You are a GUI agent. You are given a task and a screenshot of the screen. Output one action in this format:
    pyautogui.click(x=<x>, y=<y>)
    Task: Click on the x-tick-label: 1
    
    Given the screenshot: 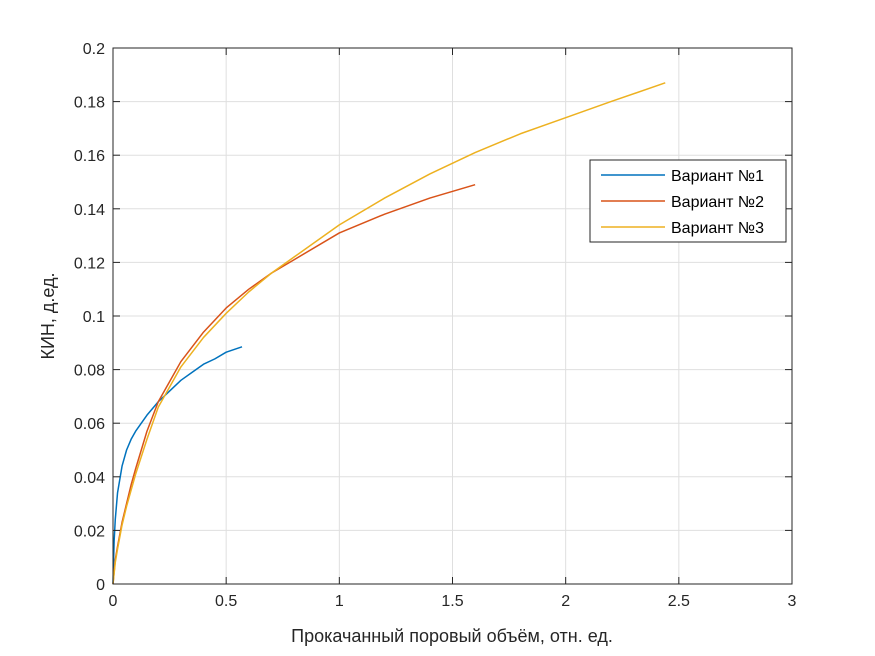 What is the action you would take?
    pyautogui.click(x=339, y=601)
    